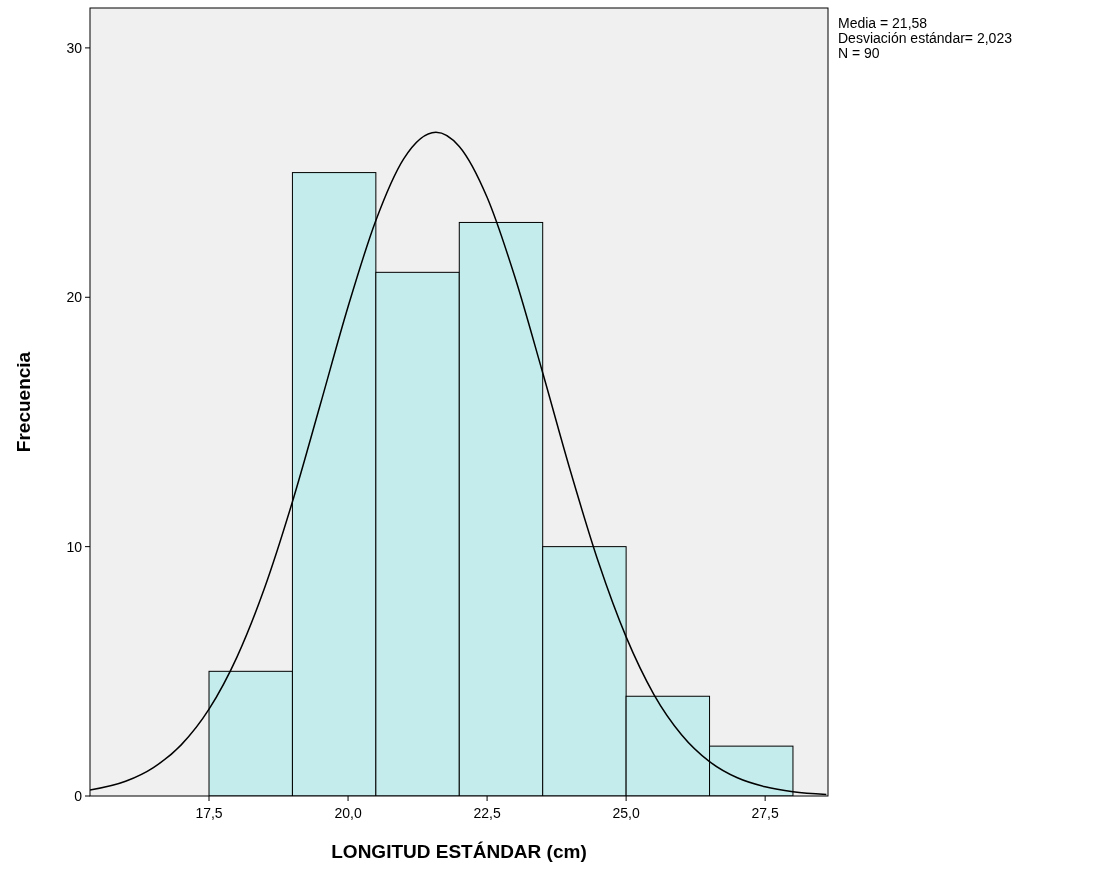 This screenshot has width=1094, height=884. Describe the element at coordinates (74, 297) in the screenshot. I see `y-tick-label: 20` at that location.